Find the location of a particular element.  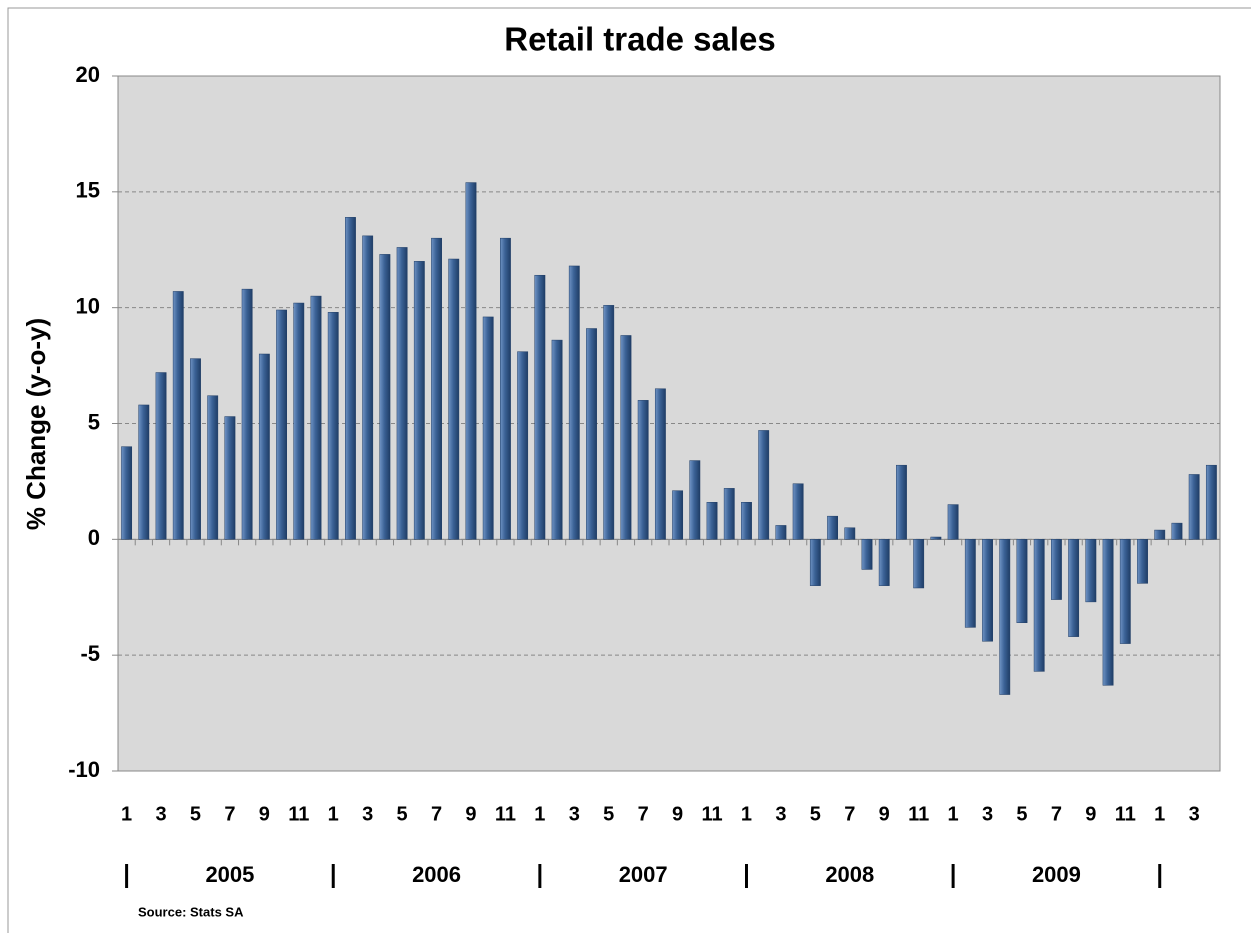

y-tick-label: 10 is located at coordinates (88, 305).